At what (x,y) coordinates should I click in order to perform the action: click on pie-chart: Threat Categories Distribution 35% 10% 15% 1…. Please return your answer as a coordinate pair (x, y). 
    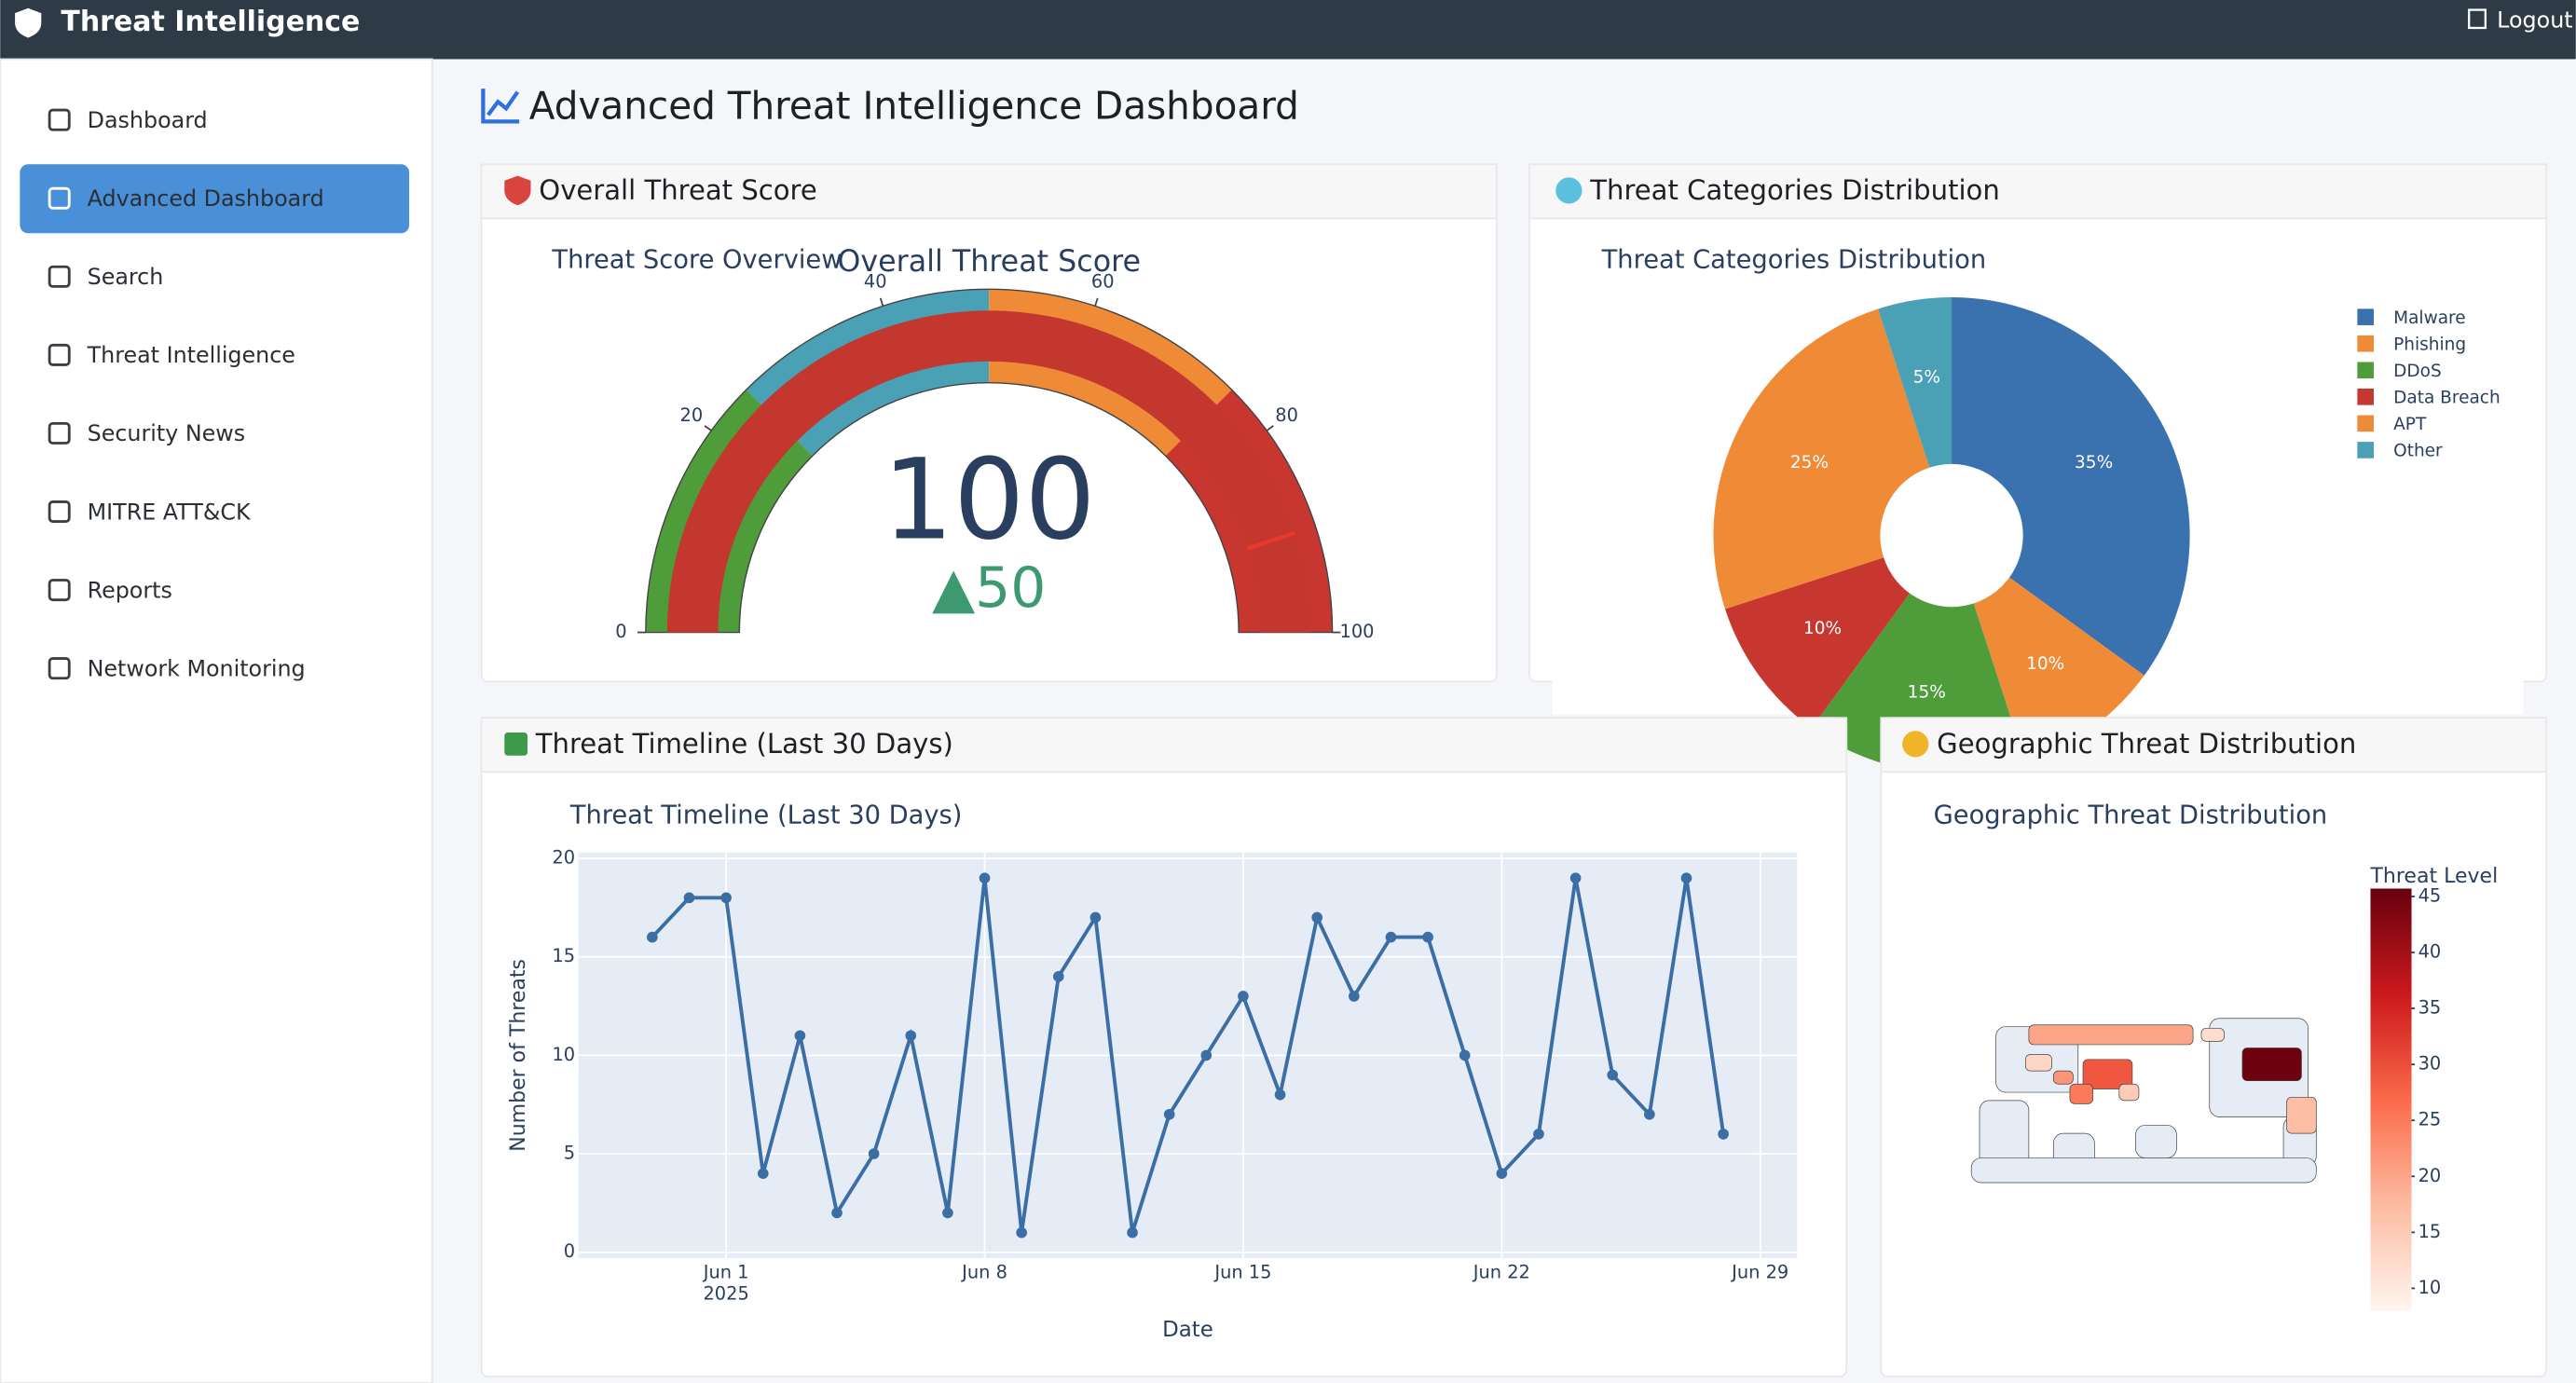
    Looking at the image, I should click on (2051, 510).